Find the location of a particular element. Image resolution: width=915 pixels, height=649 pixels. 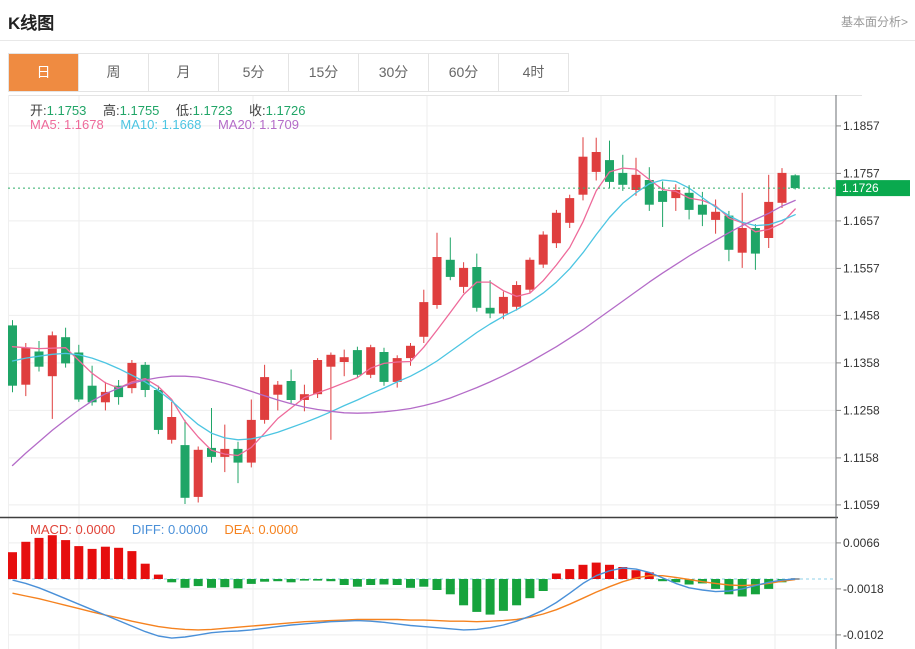

tab-week: 周 is located at coordinates (113, 72).